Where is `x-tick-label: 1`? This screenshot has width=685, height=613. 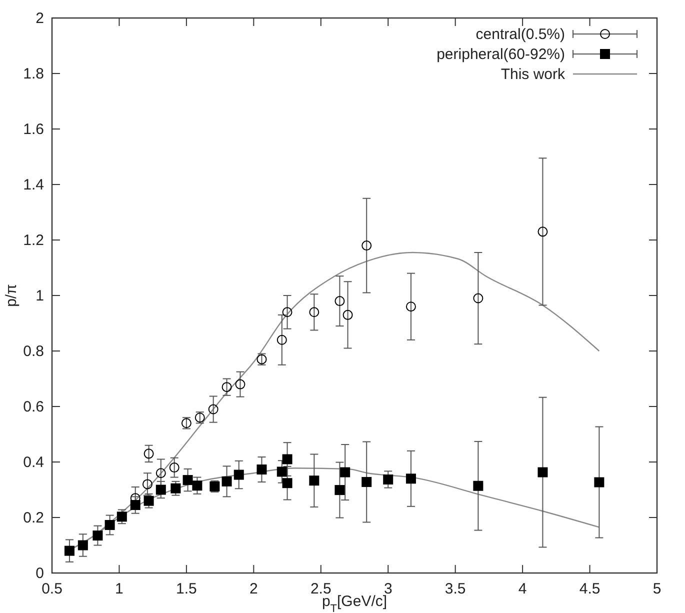
x-tick-label: 1 is located at coordinates (119, 589).